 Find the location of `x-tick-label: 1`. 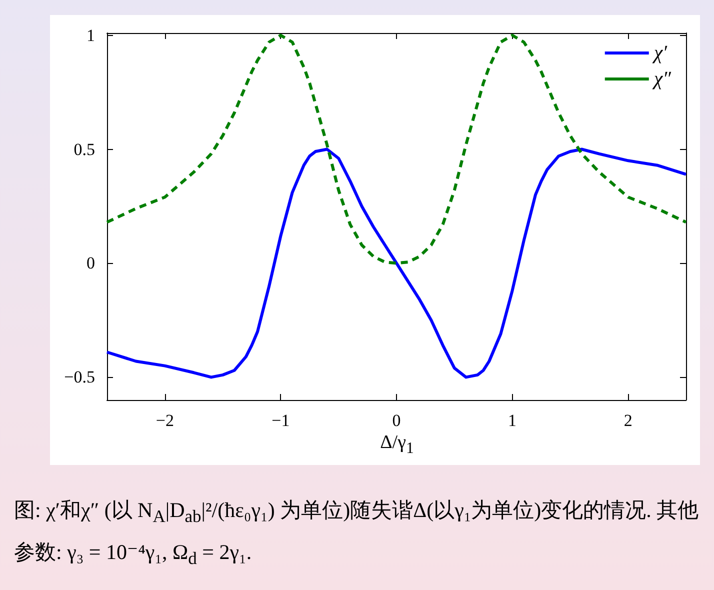

x-tick-label: 1 is located at coordinates (512, 420).